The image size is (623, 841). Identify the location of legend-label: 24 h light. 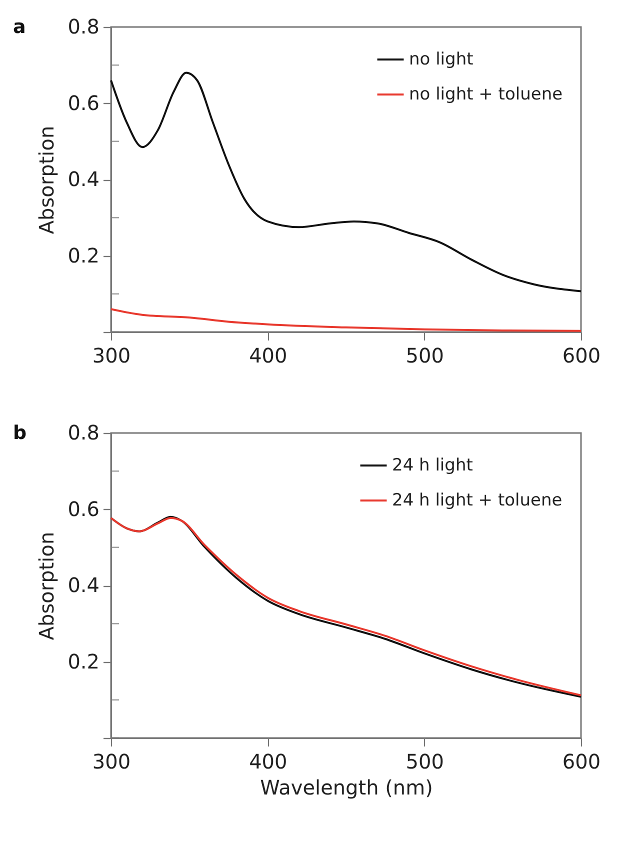
(433, 466).